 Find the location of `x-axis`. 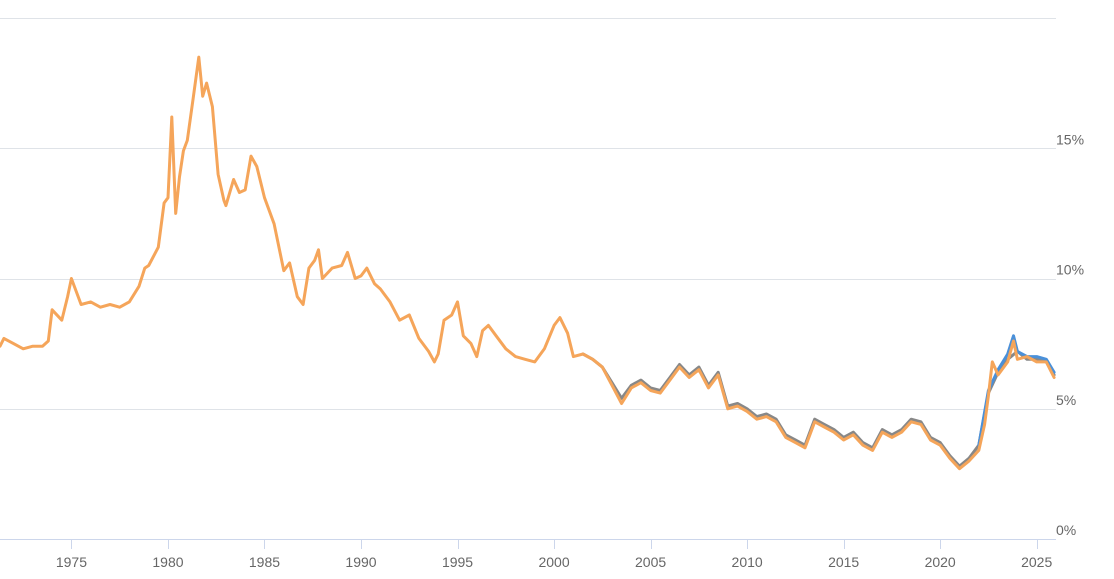

x-axis is located at coordinates (528, 544).